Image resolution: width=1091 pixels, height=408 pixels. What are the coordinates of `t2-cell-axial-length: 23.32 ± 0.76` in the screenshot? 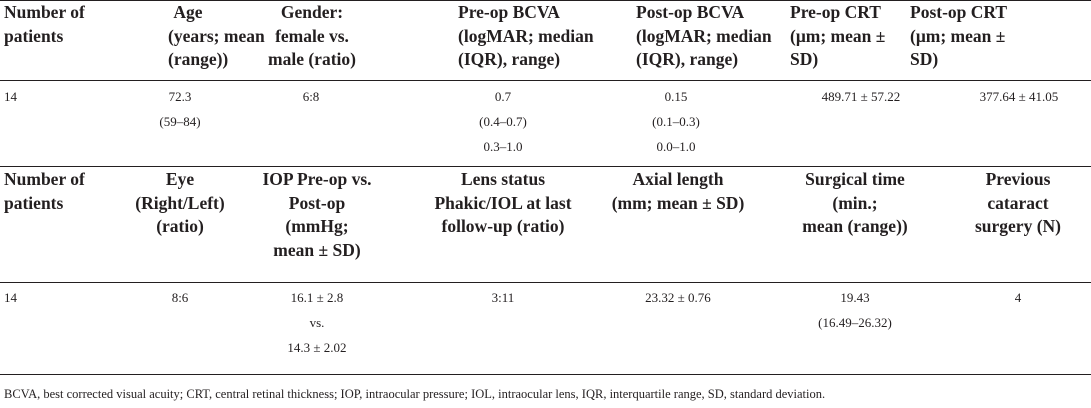 It's located at (678, 297).